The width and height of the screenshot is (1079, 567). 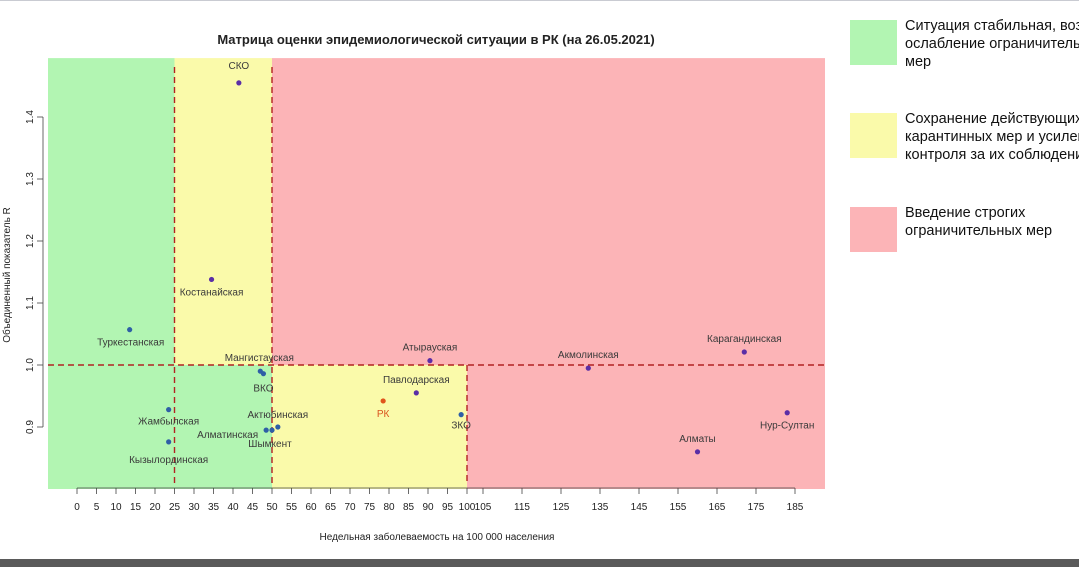 What do you see at coordinates (467, 507) in the screenshot?
I see `x-tick-label-20: 100` at bounding box center [467, 507].